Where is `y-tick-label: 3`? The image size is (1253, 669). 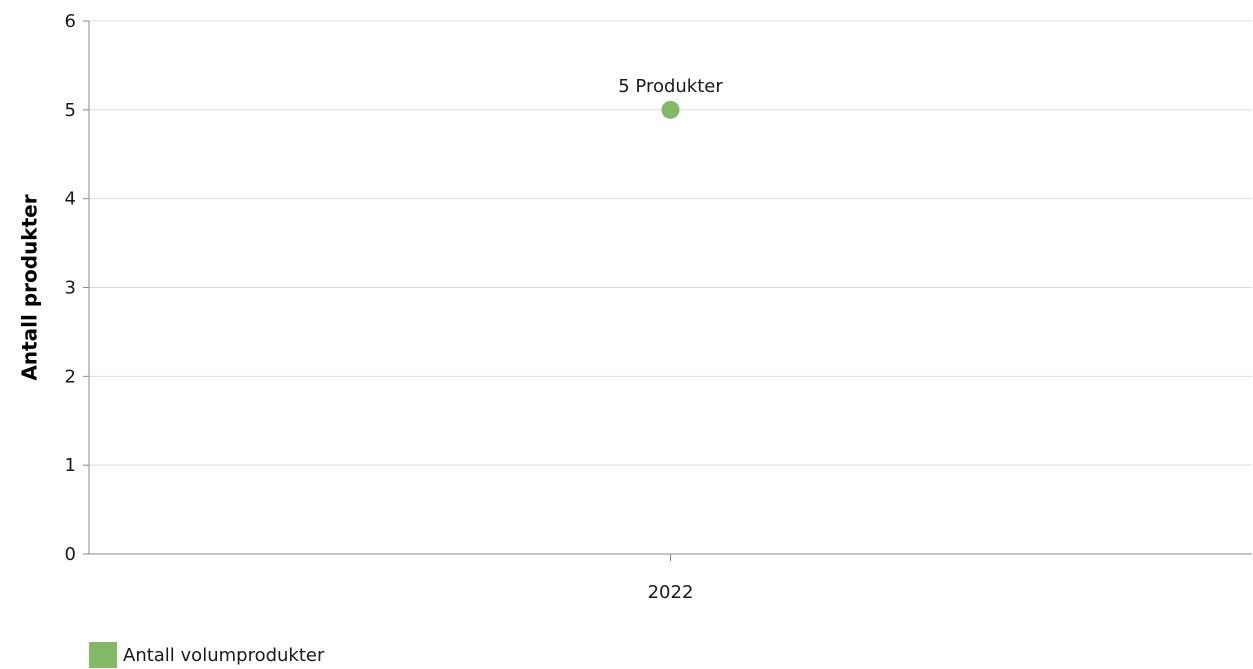
y-tick-label: 3 is located at coordinates (70, 288).